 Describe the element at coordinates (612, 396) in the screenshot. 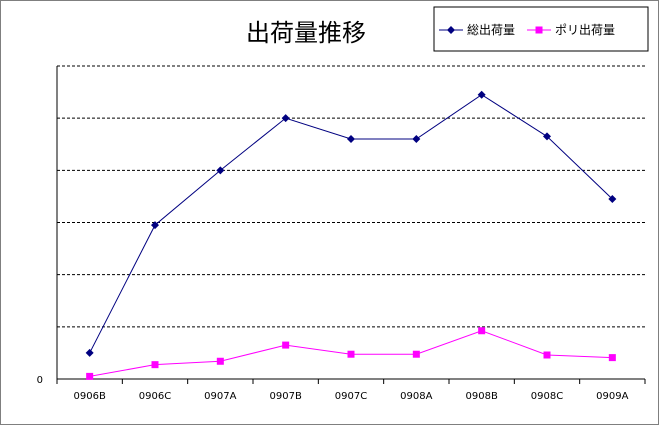

I see `x-tick-label: 0909A` at that location.